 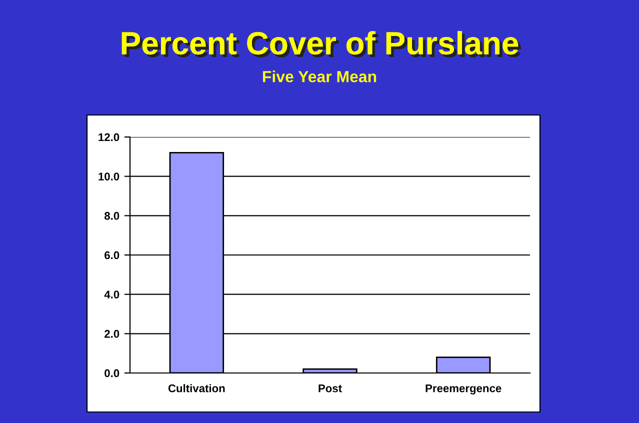 I want to click on y-tick-label: 4.0, so click(x=112, y=294).